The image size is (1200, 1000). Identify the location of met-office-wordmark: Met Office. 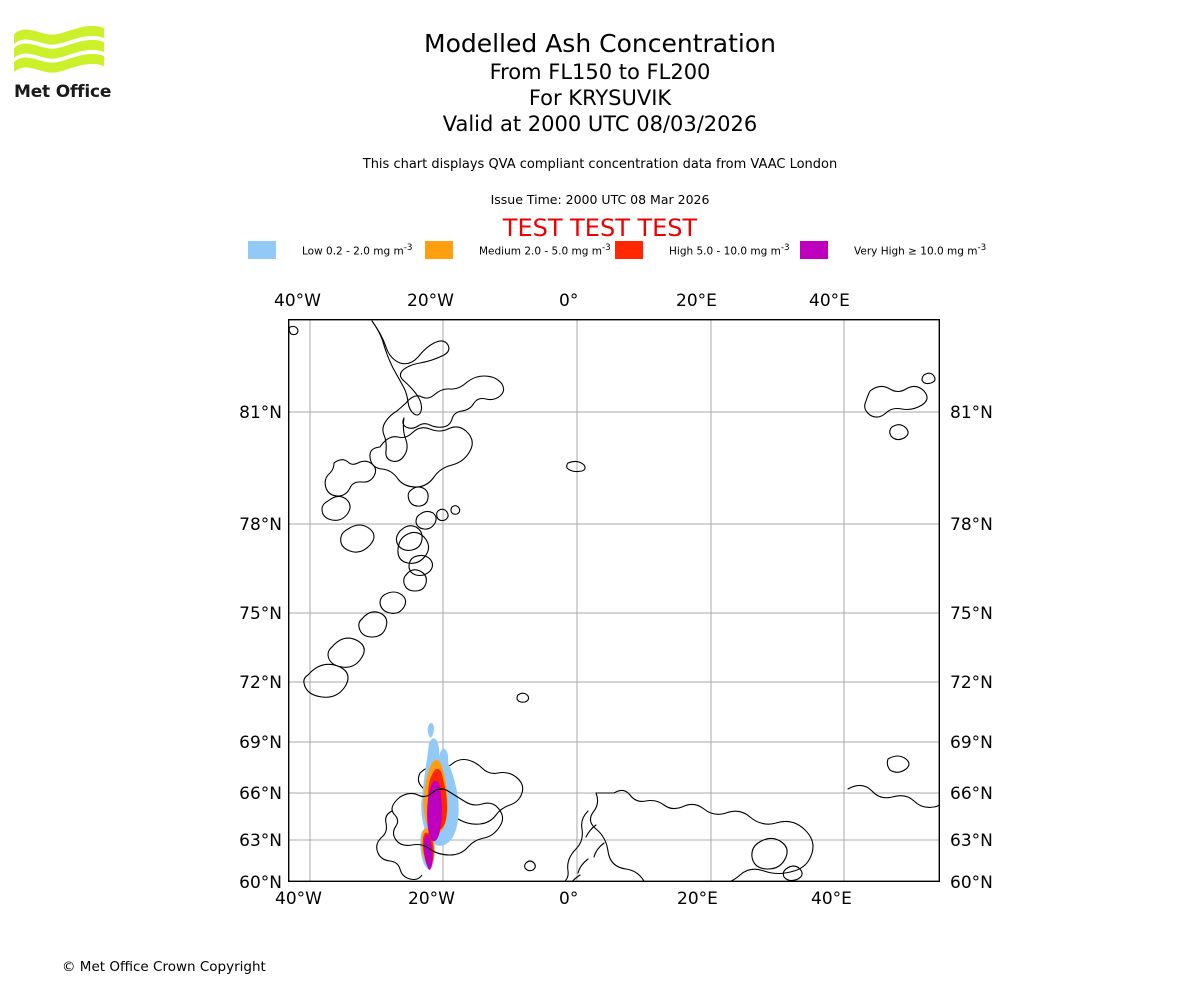
(63, 92).